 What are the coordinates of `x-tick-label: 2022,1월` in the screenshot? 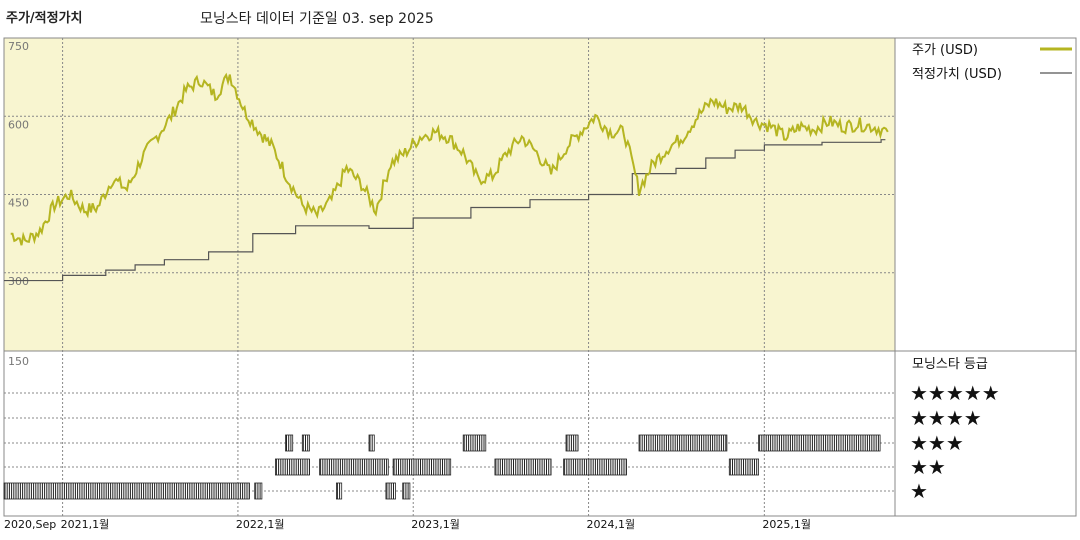 It's located at (260, 524).